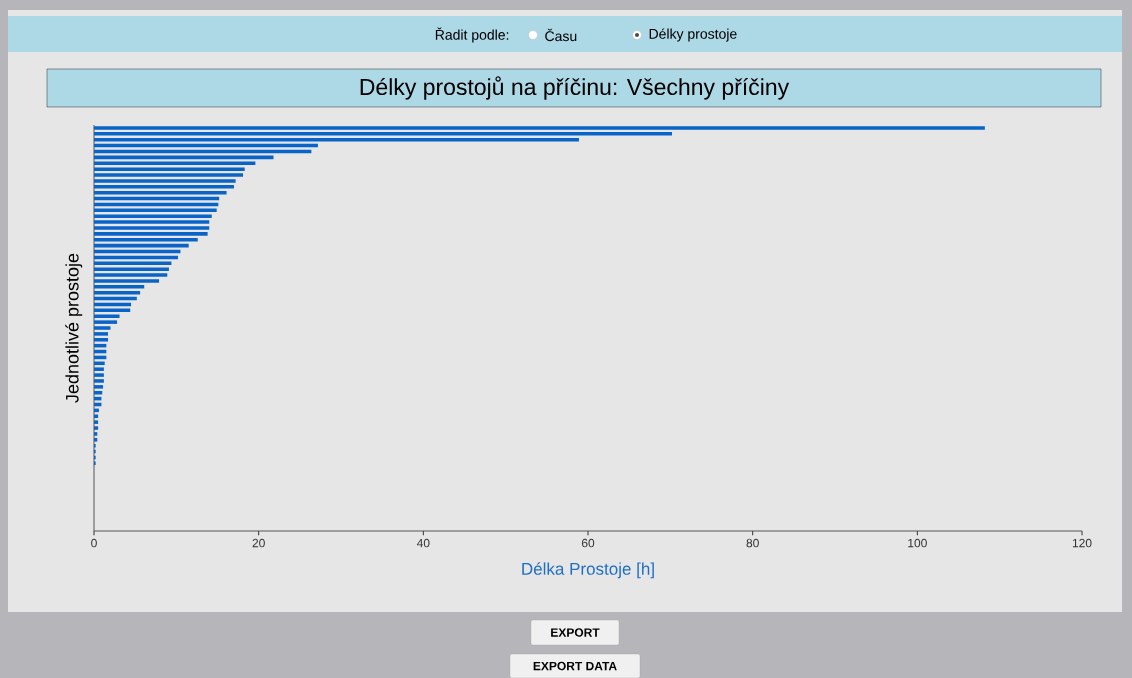 Image resolution: width=1132 pixels, height=678 pixels. Describe the element at coordinates (472, 35) in the screenshot. I see `text: Řadit podle:` at that location.